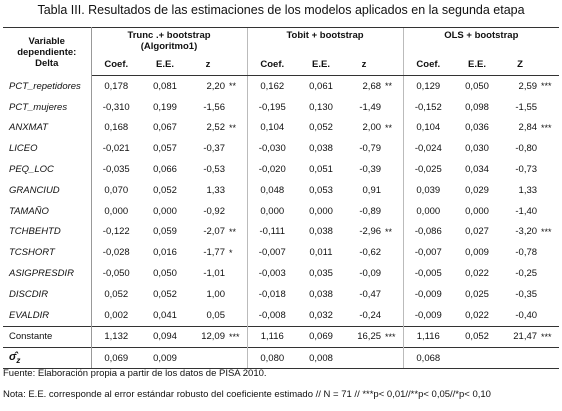 This screenshot has height=411, width=562. I want to click on cell: -0,030, so click(272, 149).